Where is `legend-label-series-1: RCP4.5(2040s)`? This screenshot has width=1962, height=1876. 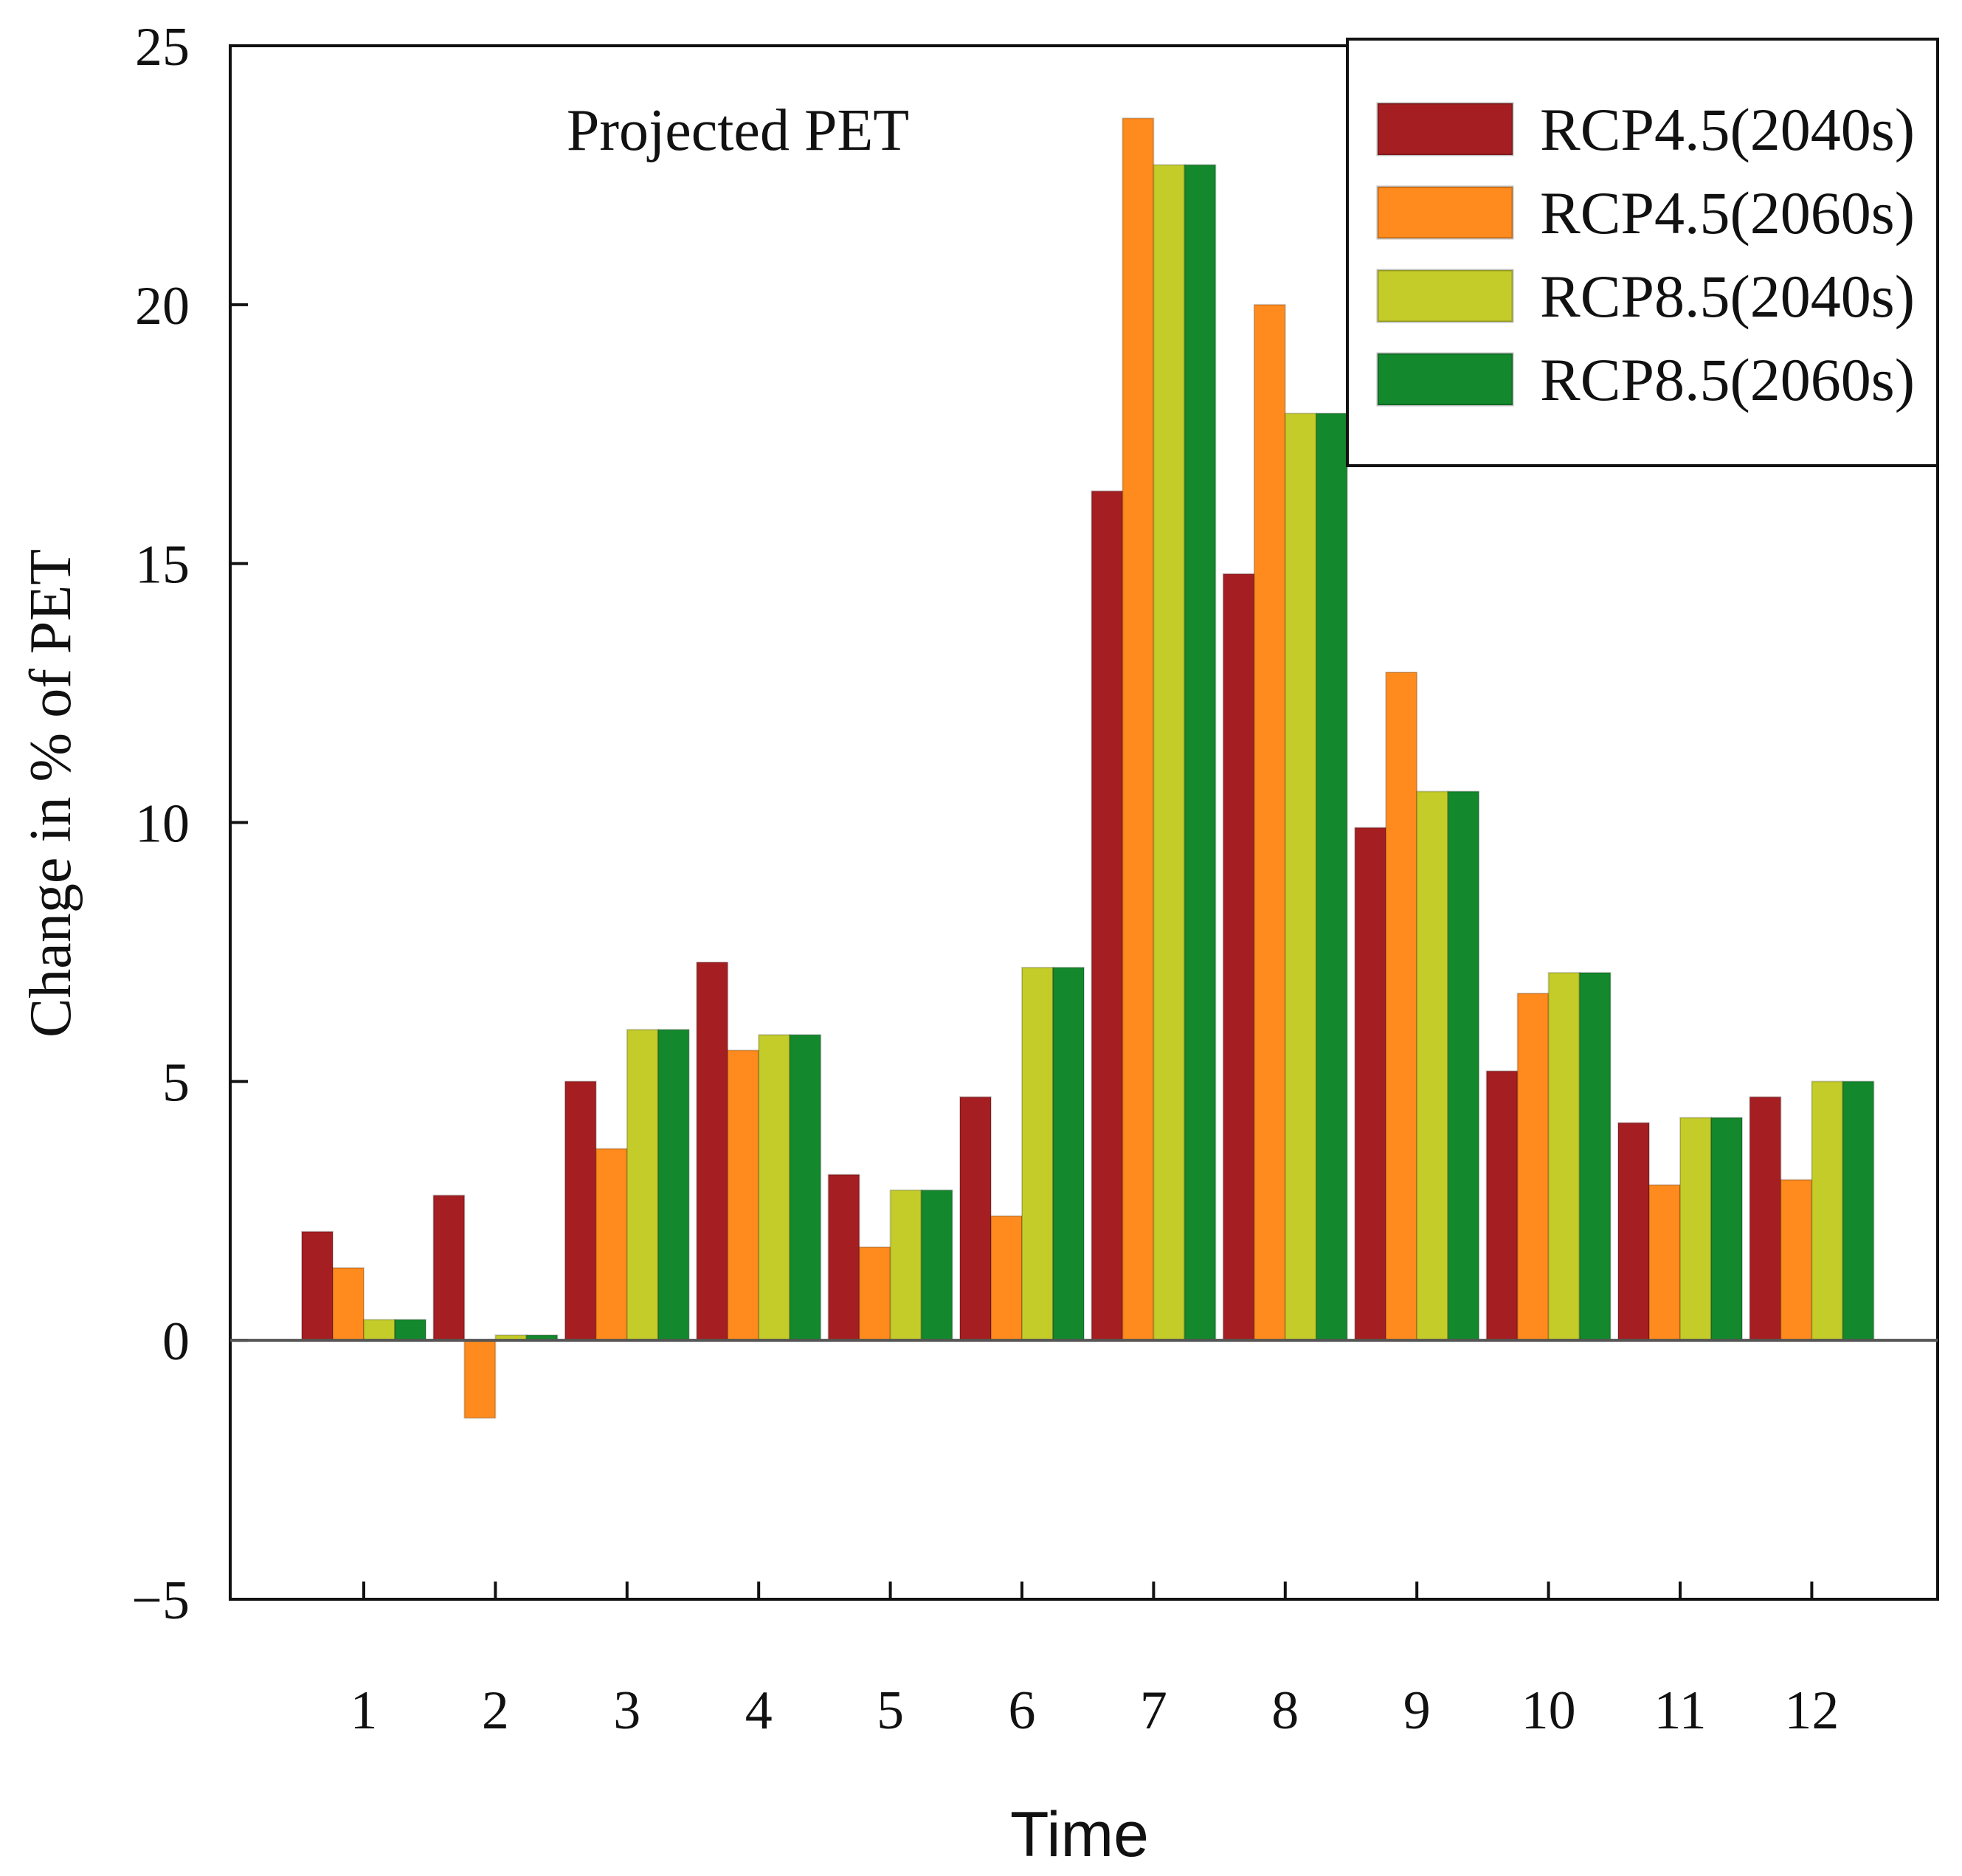
legend-label-series-1: RCP4.5(2040s) is located at coordinates (1728, 129).